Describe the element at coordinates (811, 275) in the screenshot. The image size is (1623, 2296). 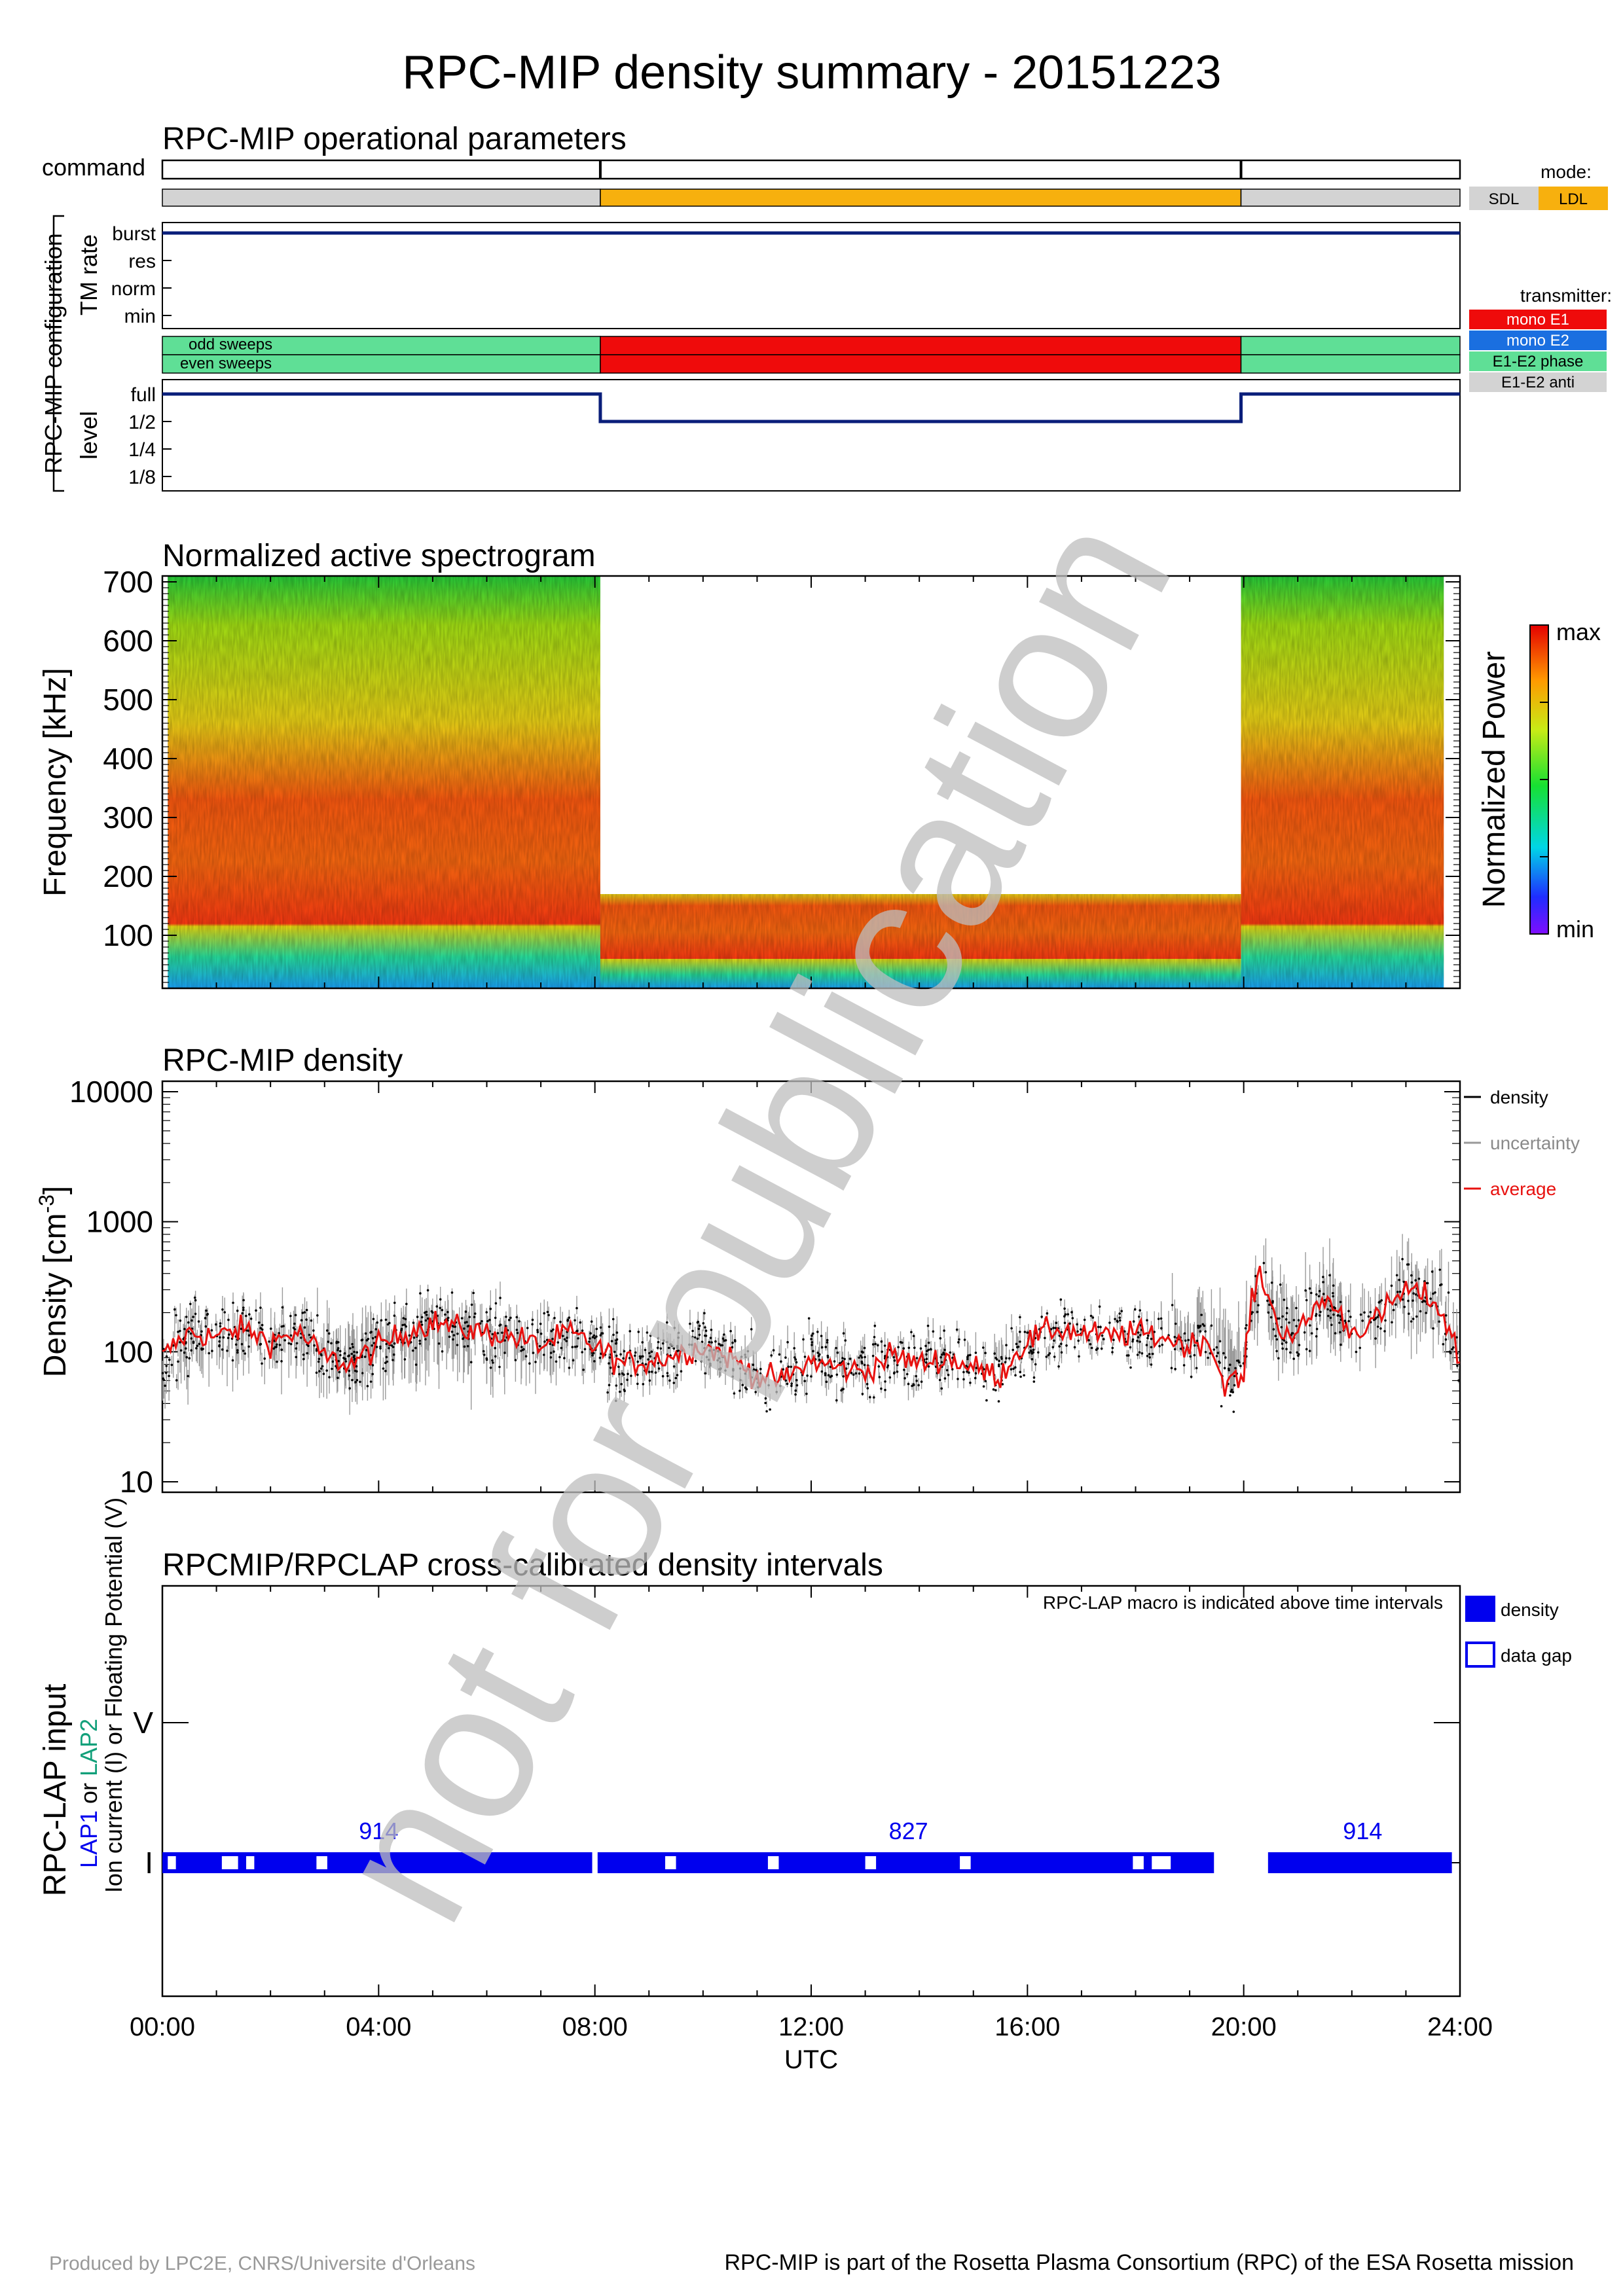
I see `tm-rate-box` at that location.